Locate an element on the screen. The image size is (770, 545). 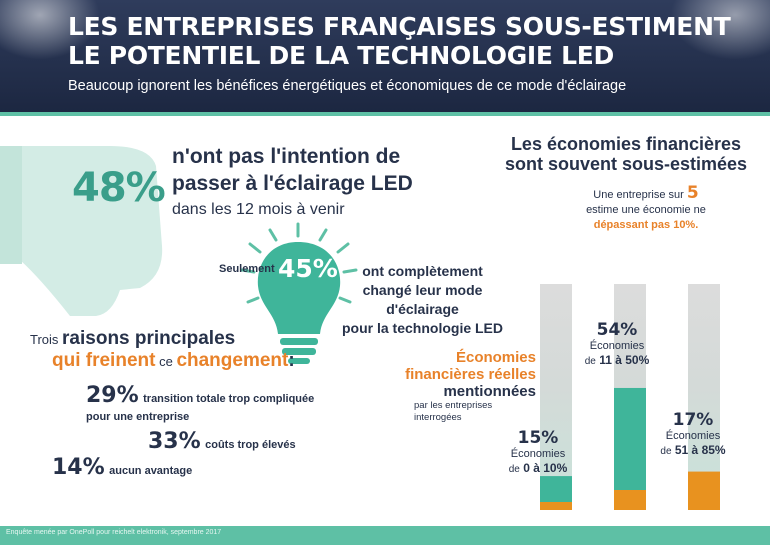
bar-2-range: 11 à 50% is located at coordinates (624, 360).